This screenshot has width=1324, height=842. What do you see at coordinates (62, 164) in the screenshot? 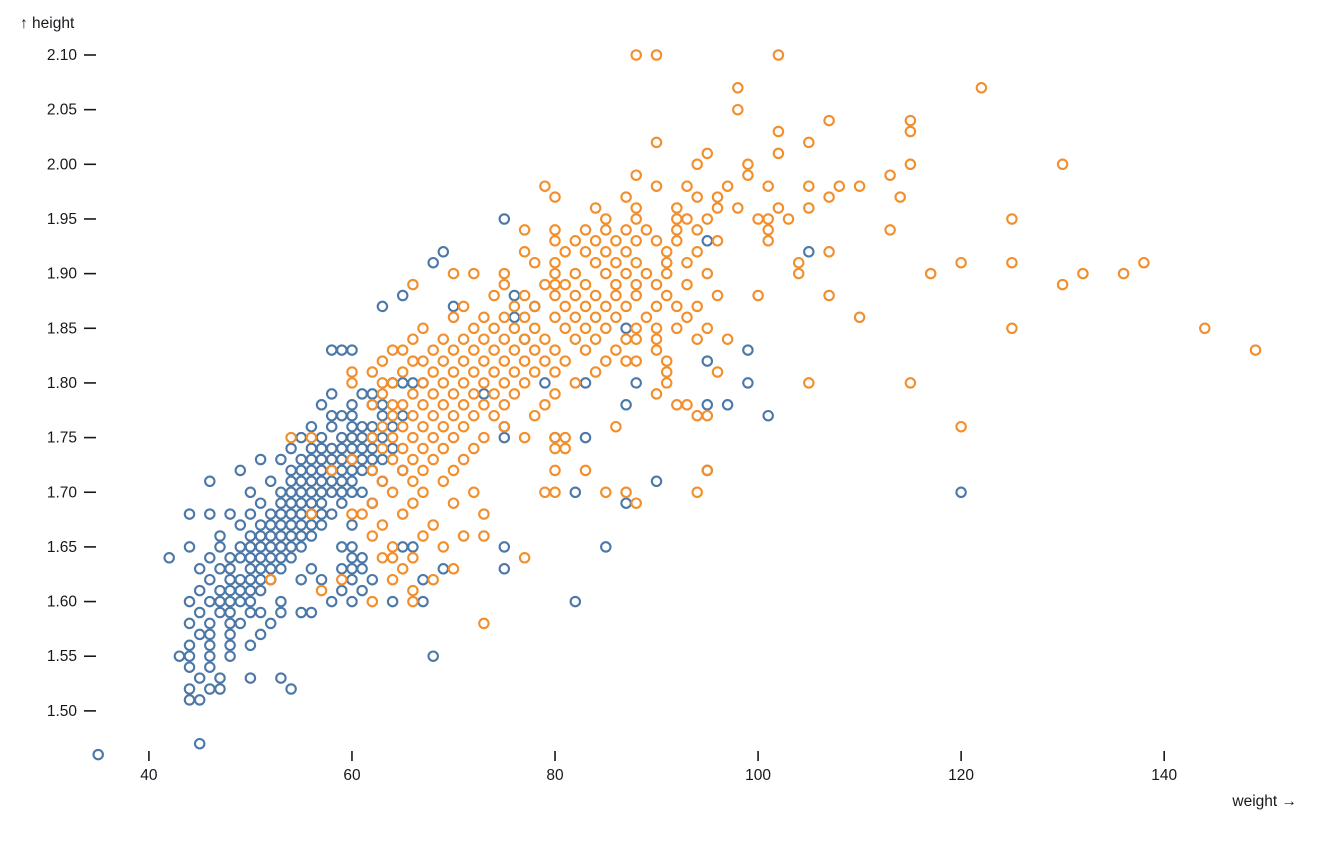
I see `y-tick-label: 2.00` at bounding box center [62, 164].